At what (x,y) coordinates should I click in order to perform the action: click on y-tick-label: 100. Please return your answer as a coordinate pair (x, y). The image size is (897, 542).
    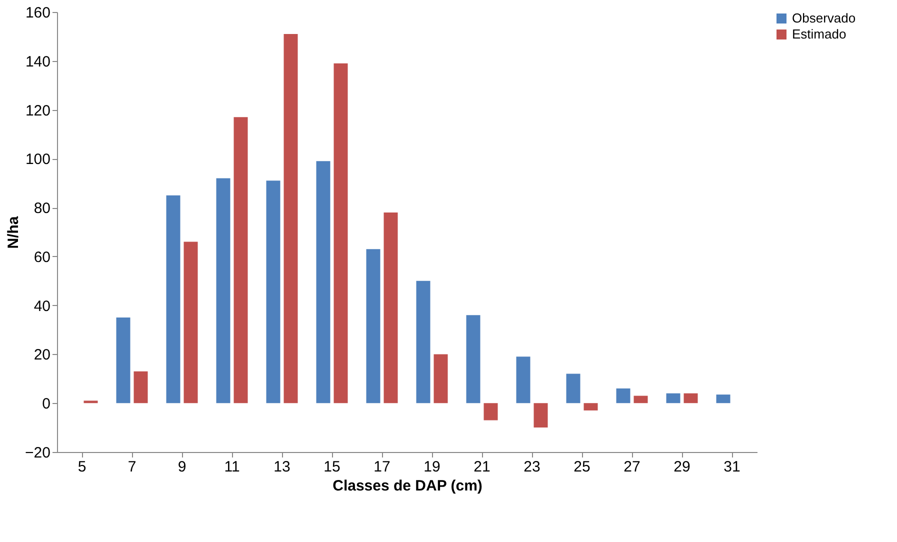
    Looking at the image, I should click on (37, 159).